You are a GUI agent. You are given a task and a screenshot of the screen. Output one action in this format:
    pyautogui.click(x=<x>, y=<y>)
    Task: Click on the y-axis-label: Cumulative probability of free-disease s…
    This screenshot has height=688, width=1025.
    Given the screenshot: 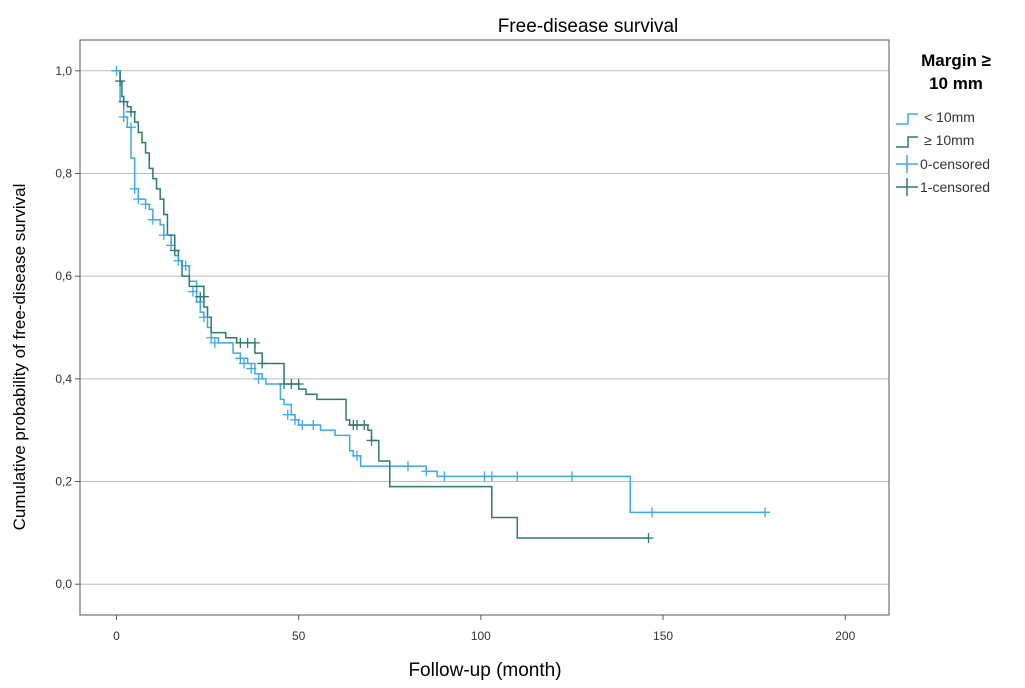 What is the action you would take?
    pyautogui.click(x=19, y=357)
    